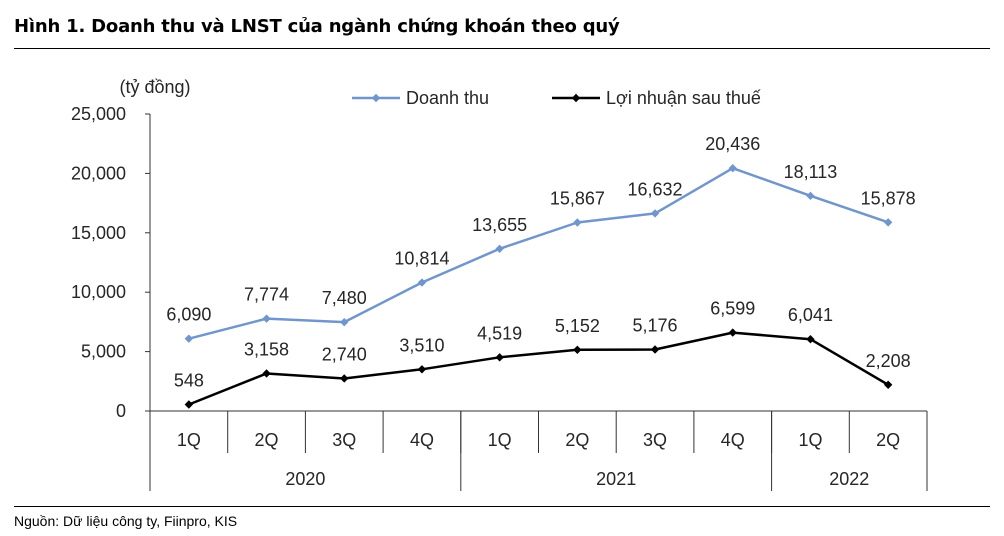 Image resolution: width=1004 pixels, height=536 pixels. I want to click on bottom-rule, so click(502, 506).